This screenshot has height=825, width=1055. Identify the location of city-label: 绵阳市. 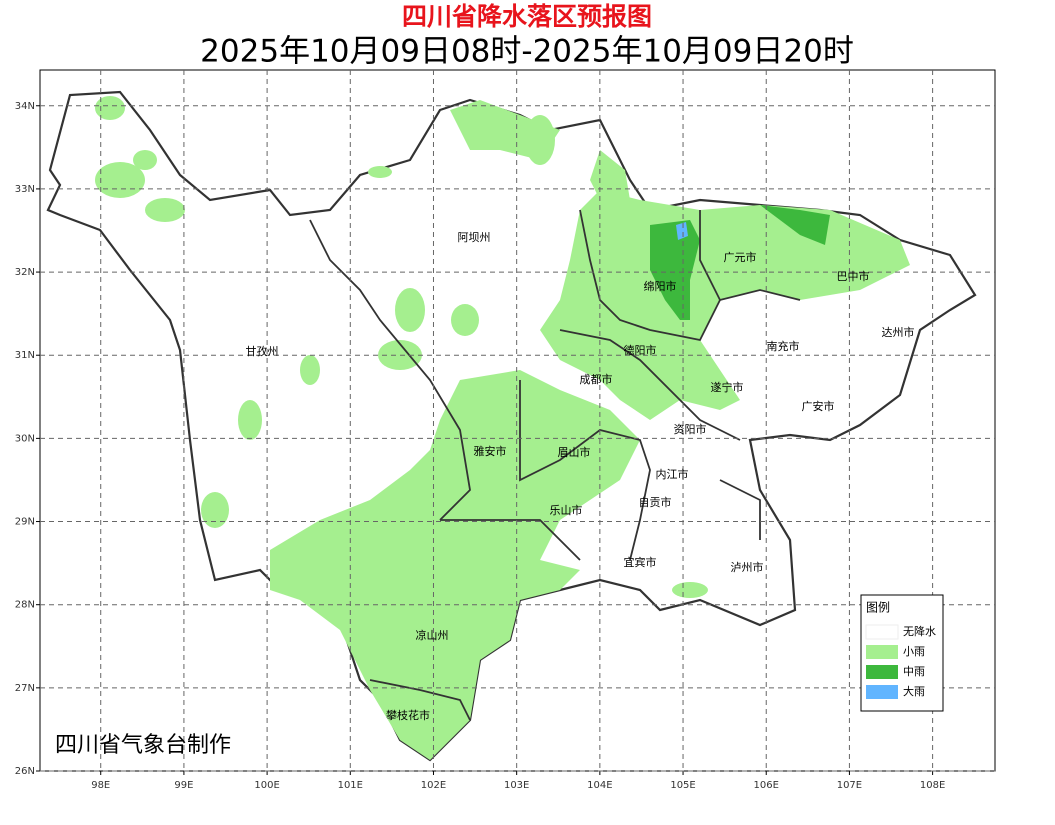
(660, 286).